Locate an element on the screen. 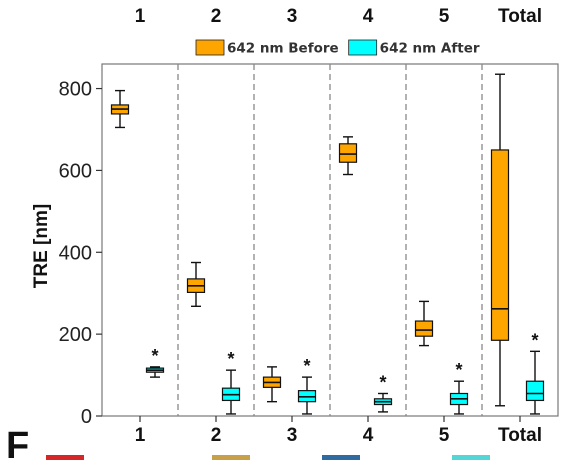  box-before-Total is located at coordinates (500, 240).